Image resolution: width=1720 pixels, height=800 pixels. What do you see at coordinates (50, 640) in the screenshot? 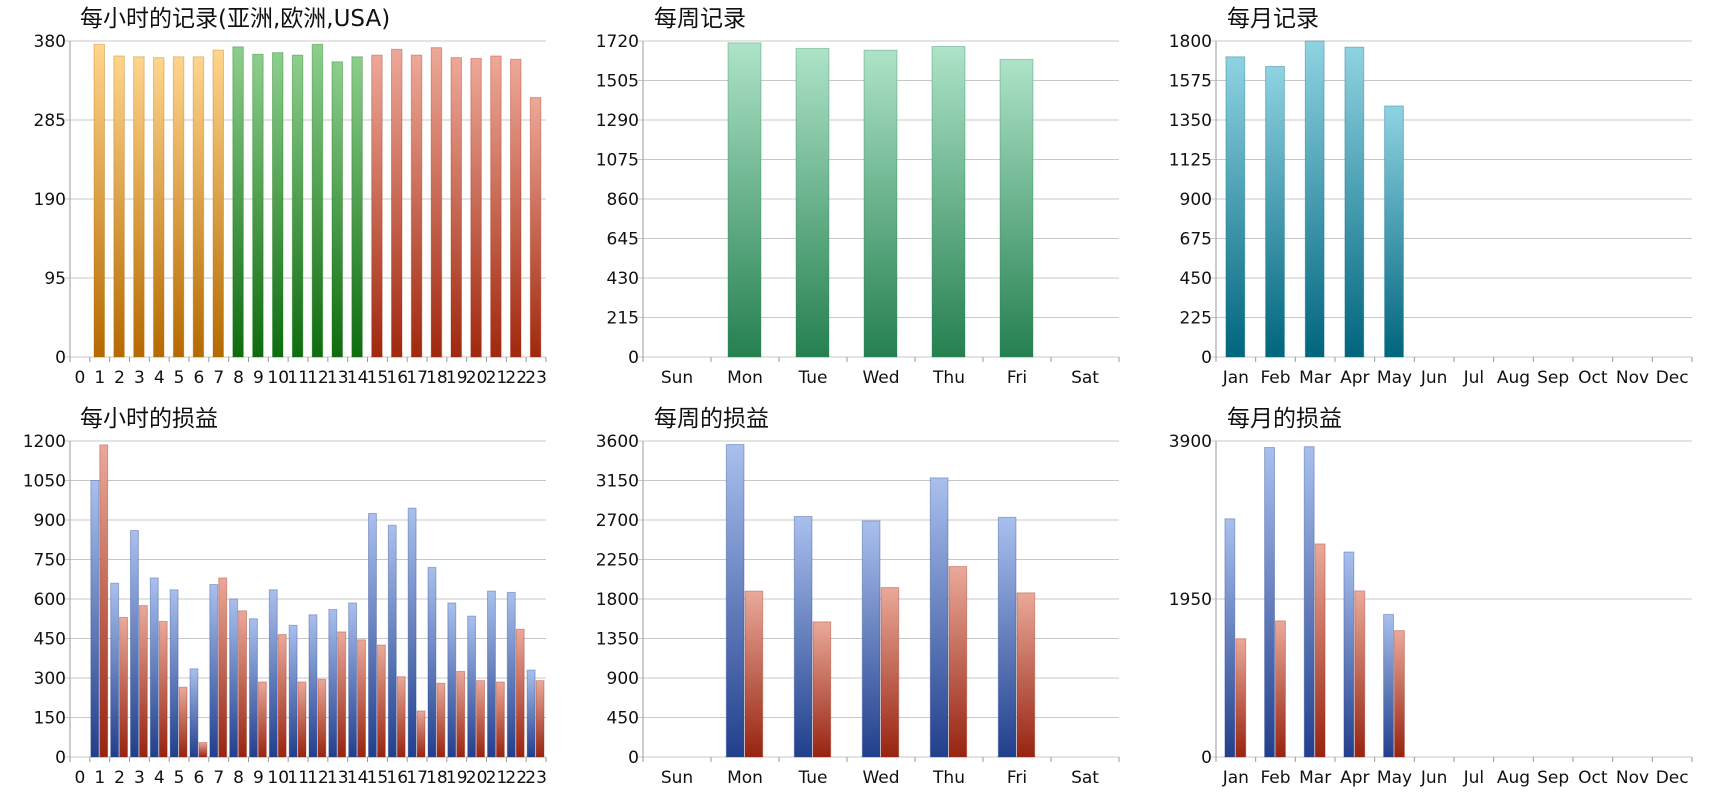
I see `y-tick-label: 450` at bounding box center [50, 640].